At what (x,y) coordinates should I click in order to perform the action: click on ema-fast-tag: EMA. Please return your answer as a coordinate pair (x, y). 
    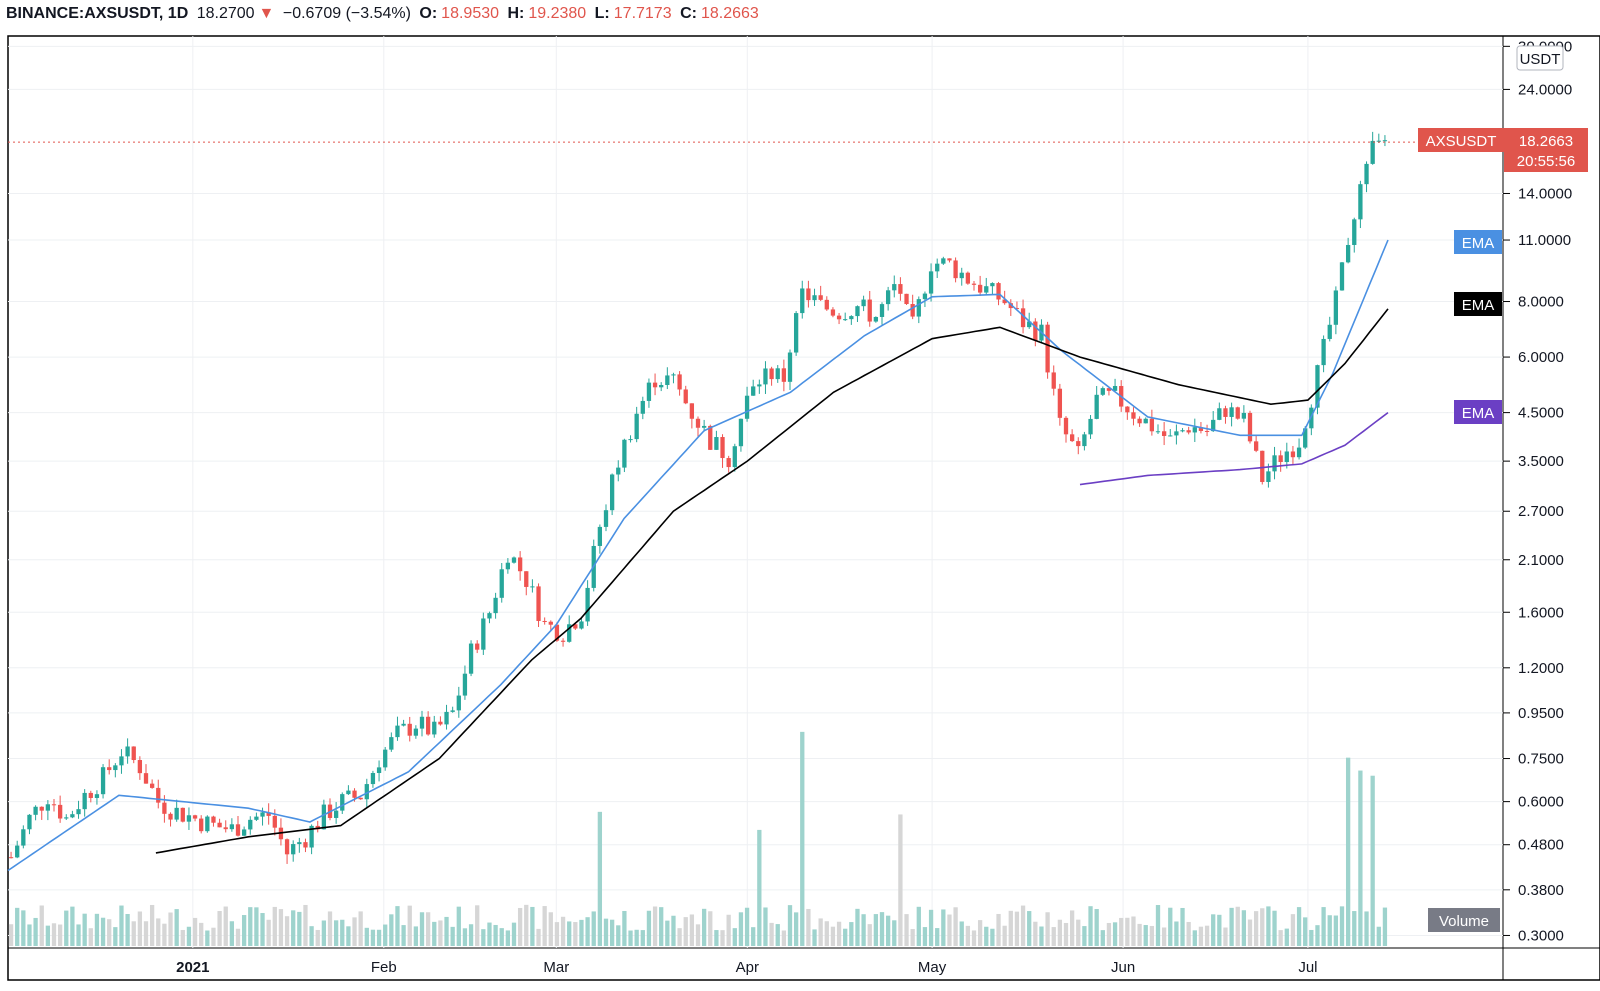
    Looking at the image, I should click on (1478, 242).